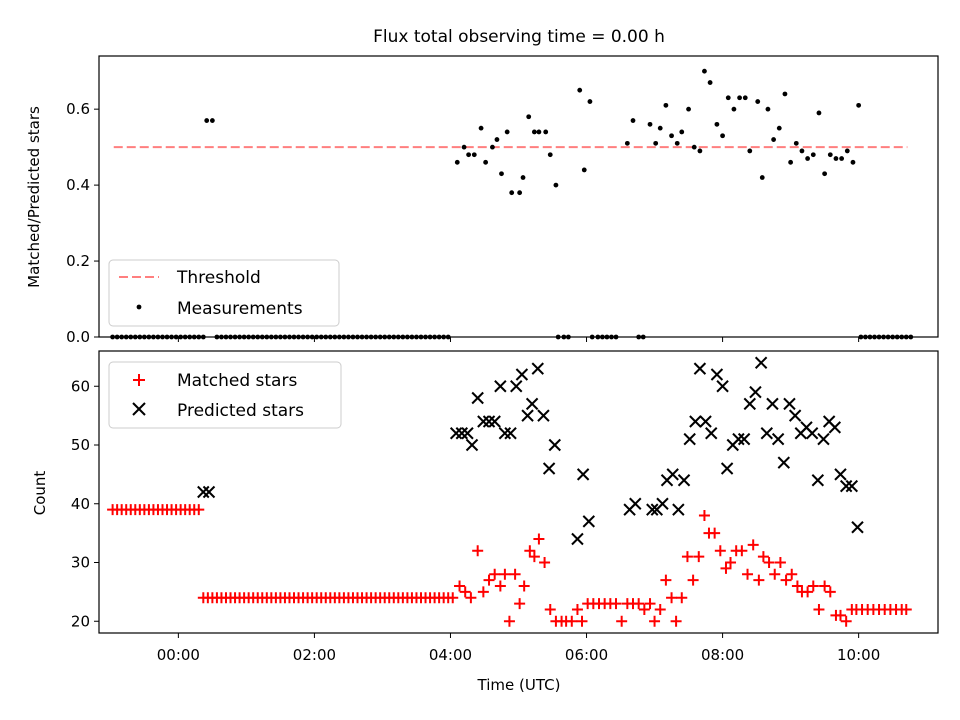 This screenshot has height=720, width=960. I want to click on legend-matched-label: Matched stars, so click(237, 381).